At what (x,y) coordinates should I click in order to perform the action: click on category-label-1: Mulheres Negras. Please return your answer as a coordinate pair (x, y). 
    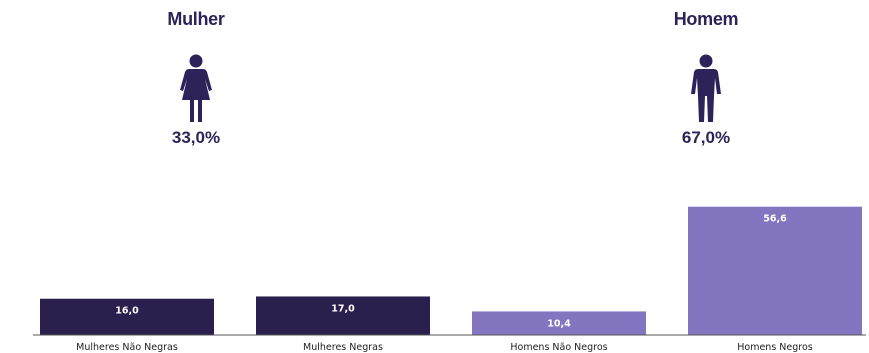
    Looking at the image, I should click on (343, 347).